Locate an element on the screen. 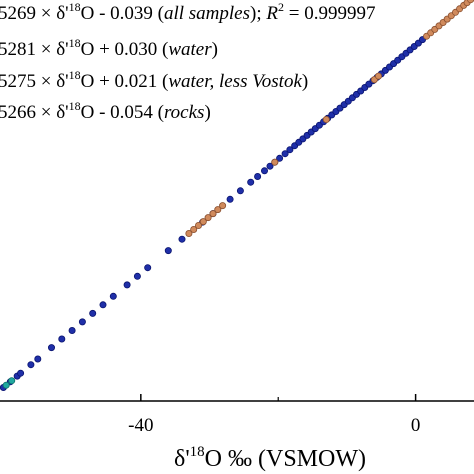 The width and height of the screenshot is (474, 474). x-tick-label-1: 0 is located at coordinates (416, 425).